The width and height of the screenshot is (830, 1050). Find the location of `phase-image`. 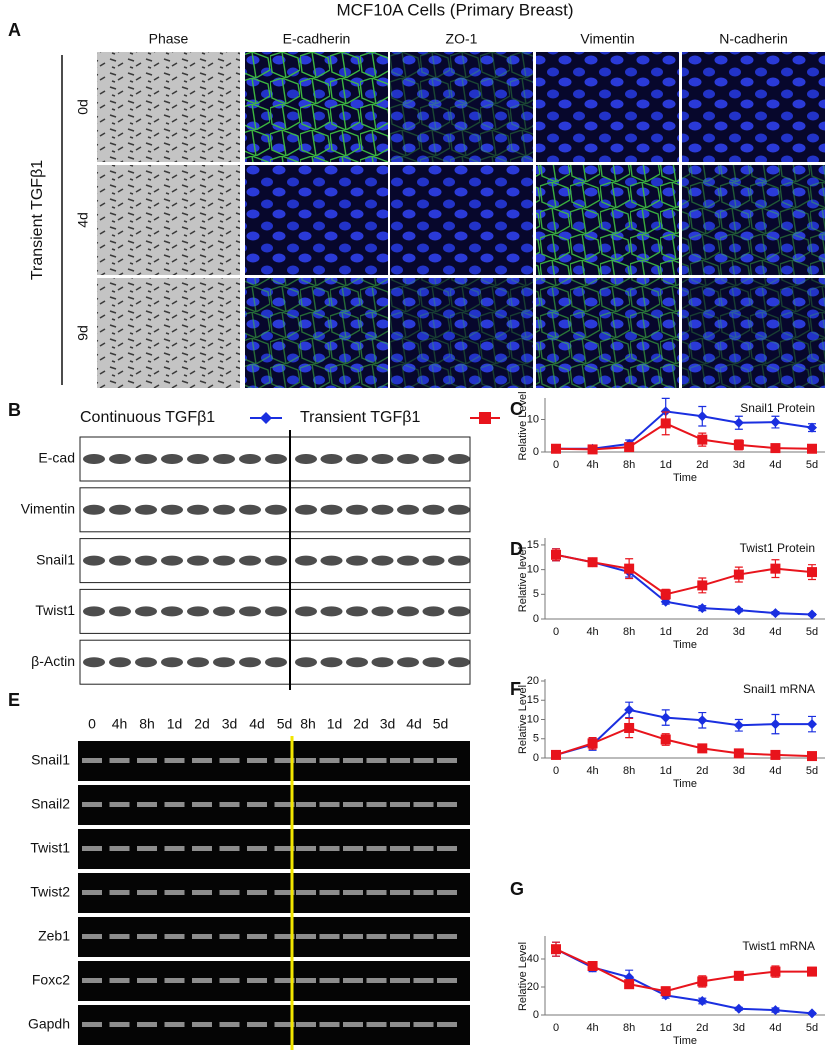

phase-image is located at coordinates (168, 220).